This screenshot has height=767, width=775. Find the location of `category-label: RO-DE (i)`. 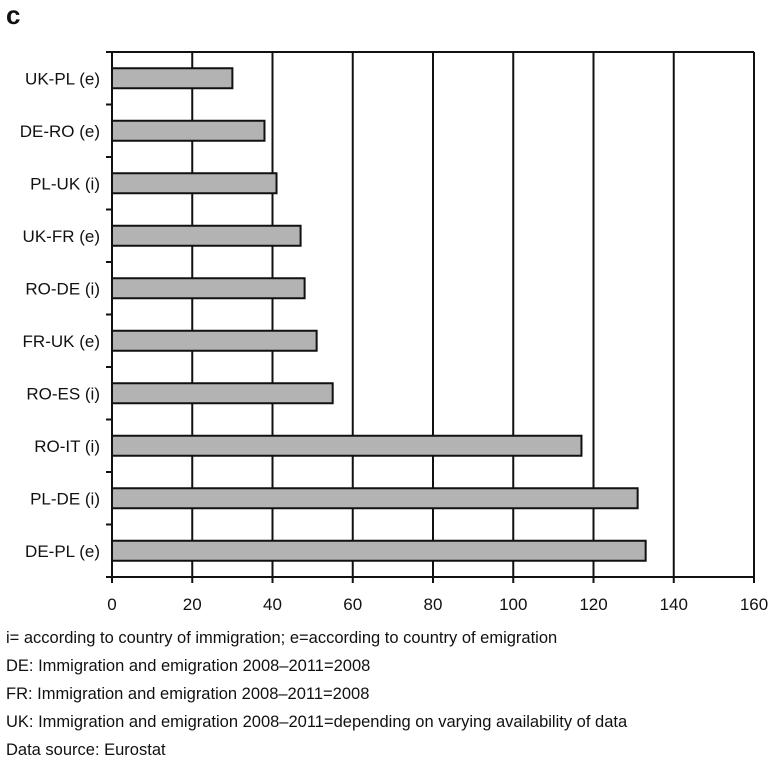

category-label: RO-DE (i) is located at coordinates (62, 288).